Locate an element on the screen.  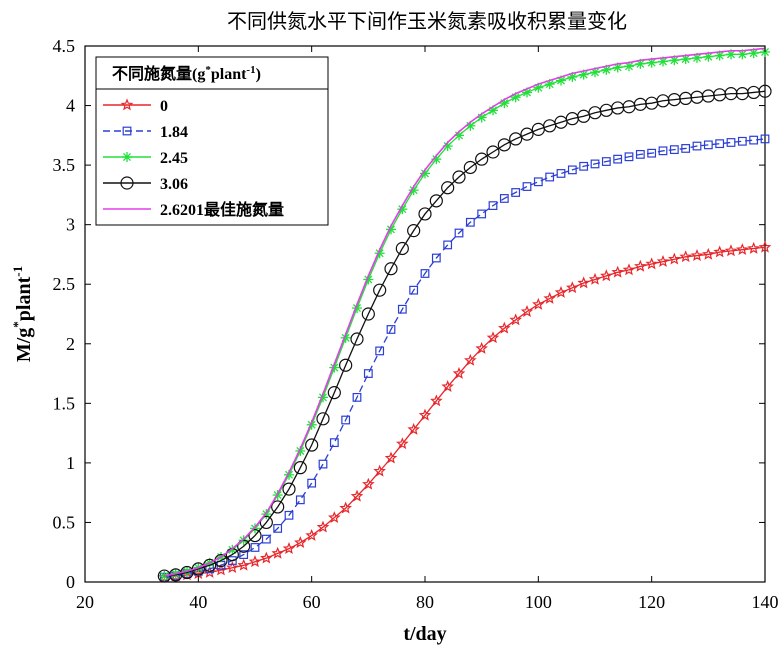
y-axis-label-sup1: * is located at coordinates (17, 324).